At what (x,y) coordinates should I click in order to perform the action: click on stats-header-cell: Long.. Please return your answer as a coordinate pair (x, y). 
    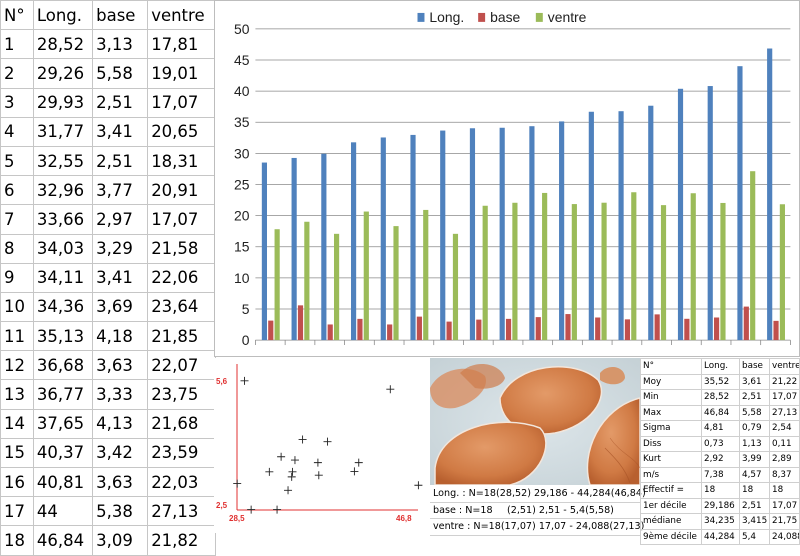
    Looking at the image, I should click on (720, 366).